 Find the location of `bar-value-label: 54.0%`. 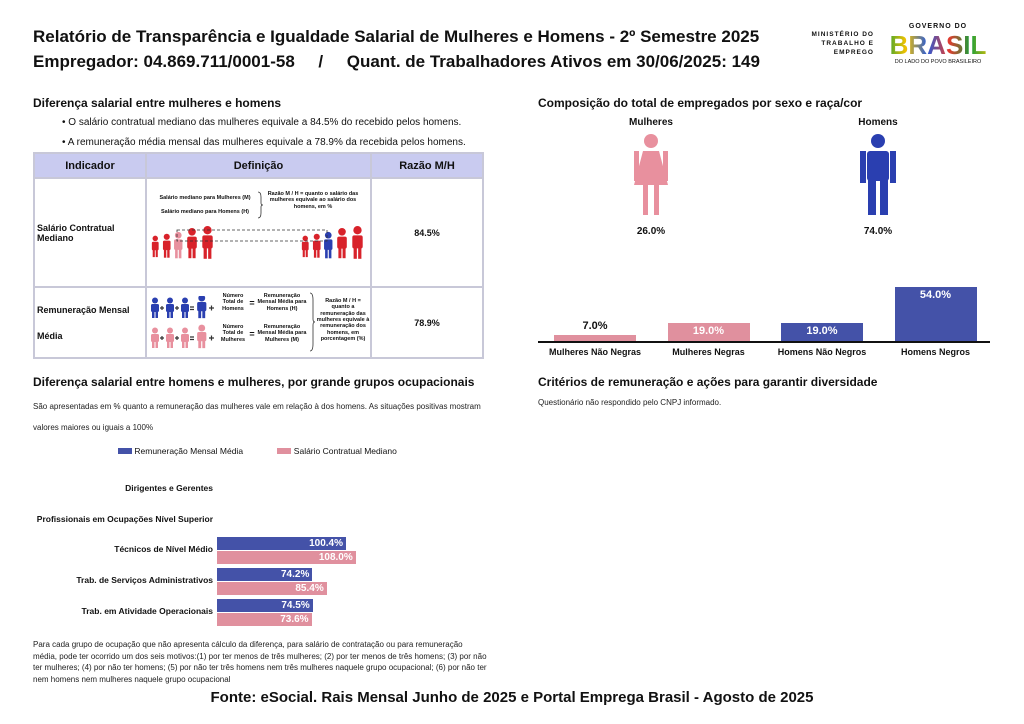

bar-value-label: 54.0% is located at coordinates (935, 294).